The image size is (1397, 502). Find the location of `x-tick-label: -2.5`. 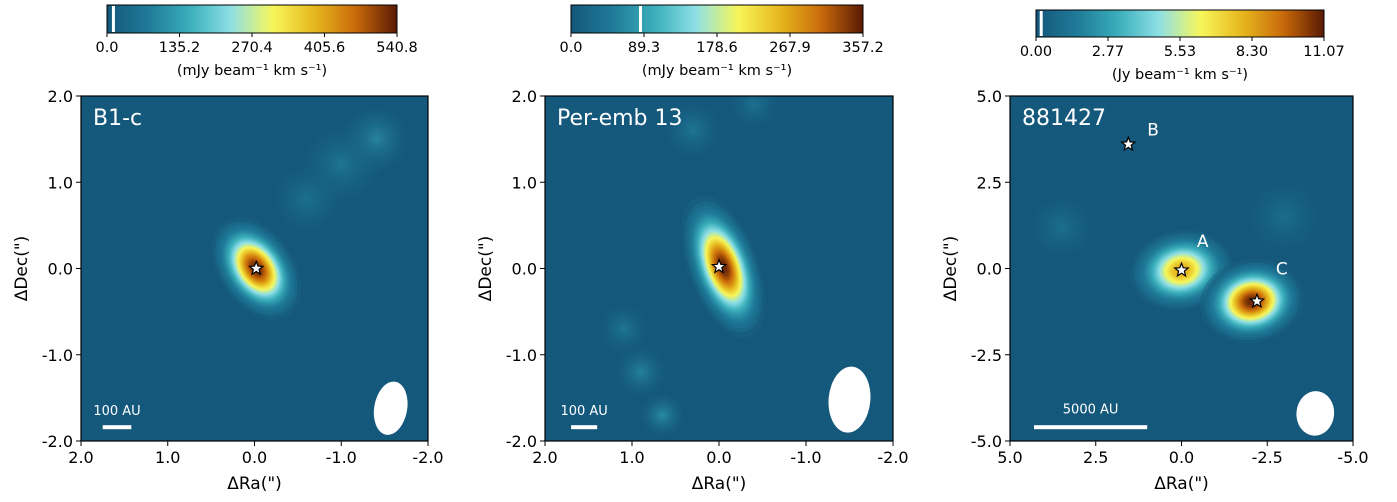

x-tick-label: -2.5 is located at coordinates (1267, 457).